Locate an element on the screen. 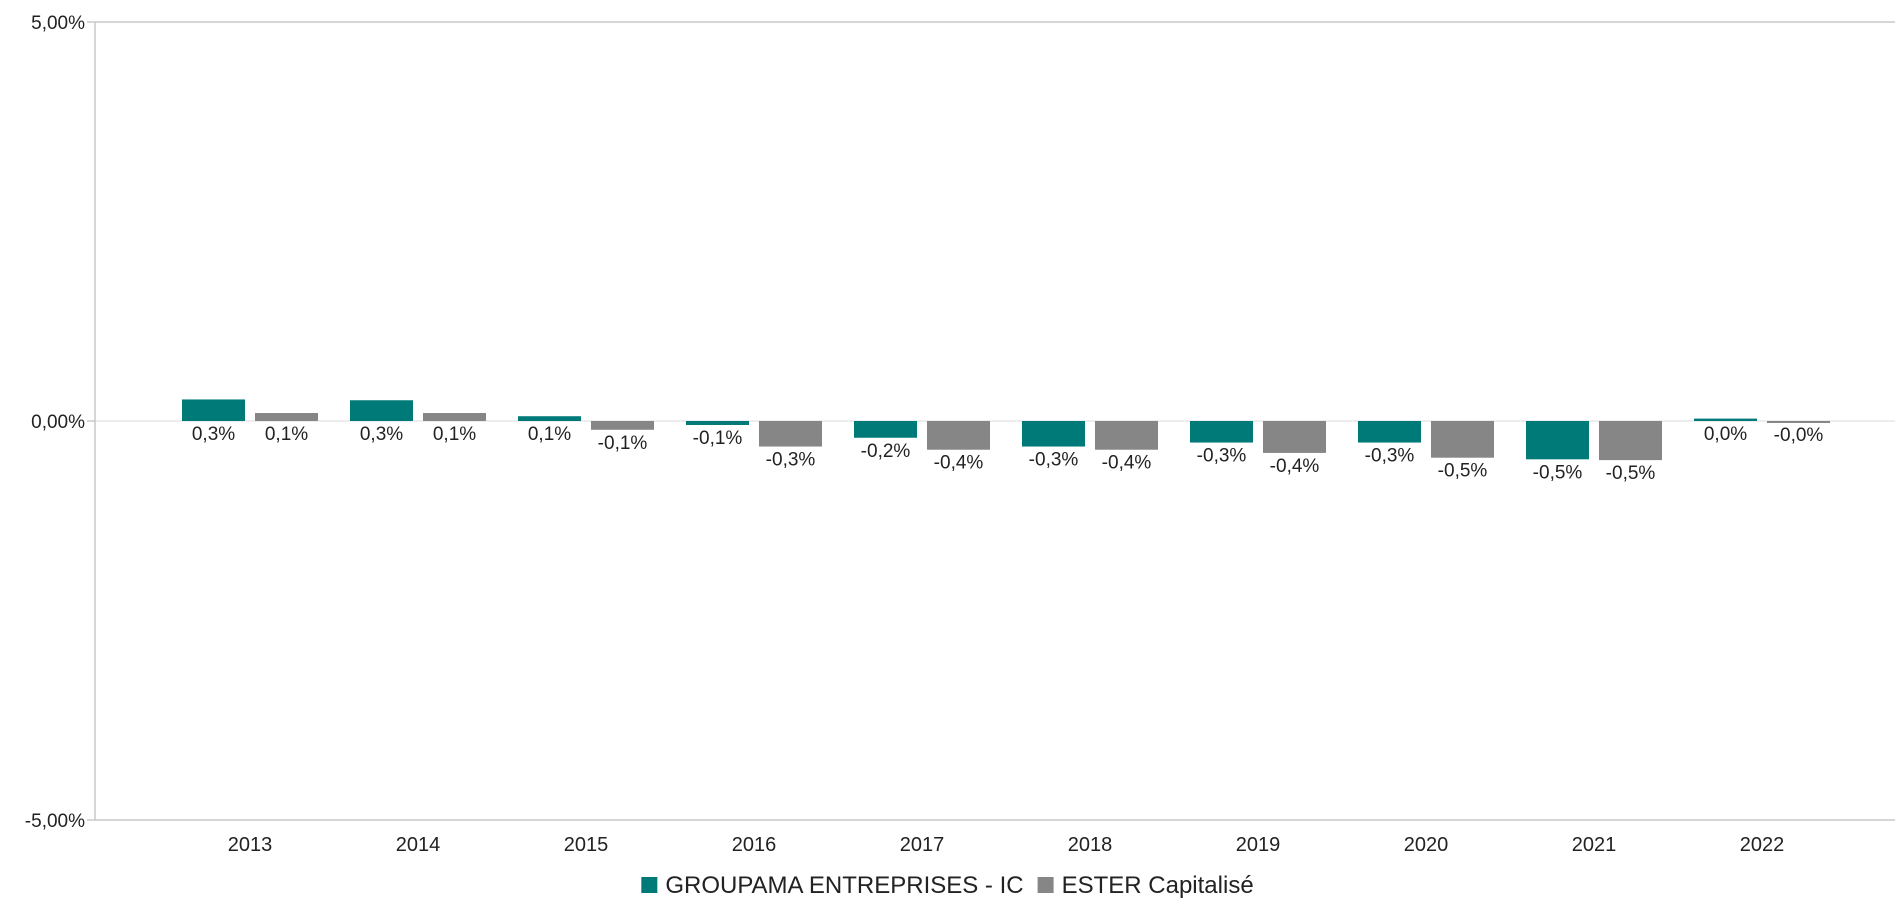 Image resolution: width=1895 pixels, height=910 pixels. x-tick-label: 2014 is located at coordinates (418, 845).